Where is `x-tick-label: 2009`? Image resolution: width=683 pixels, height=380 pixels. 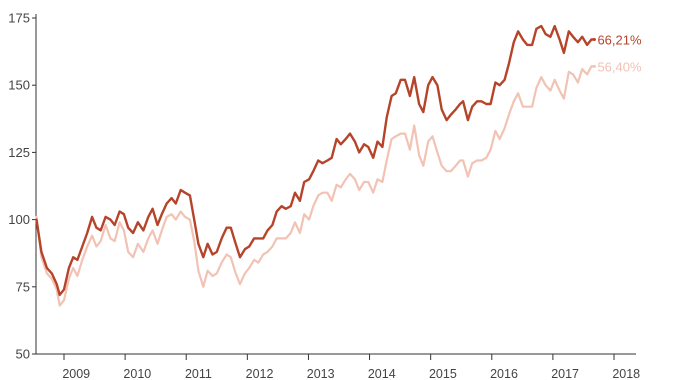
x-tick-label: 2009 is located at coordinates (76, 373).